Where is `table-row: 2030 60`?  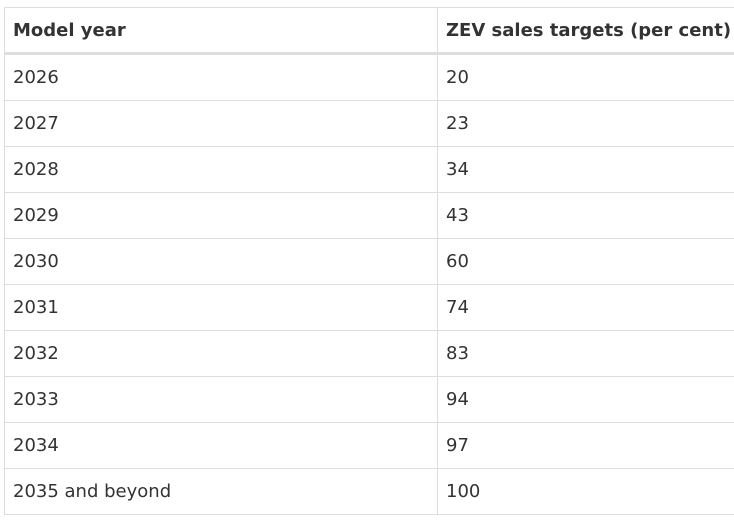 table-row: 2030 60 is located at coordinates (369, 261).